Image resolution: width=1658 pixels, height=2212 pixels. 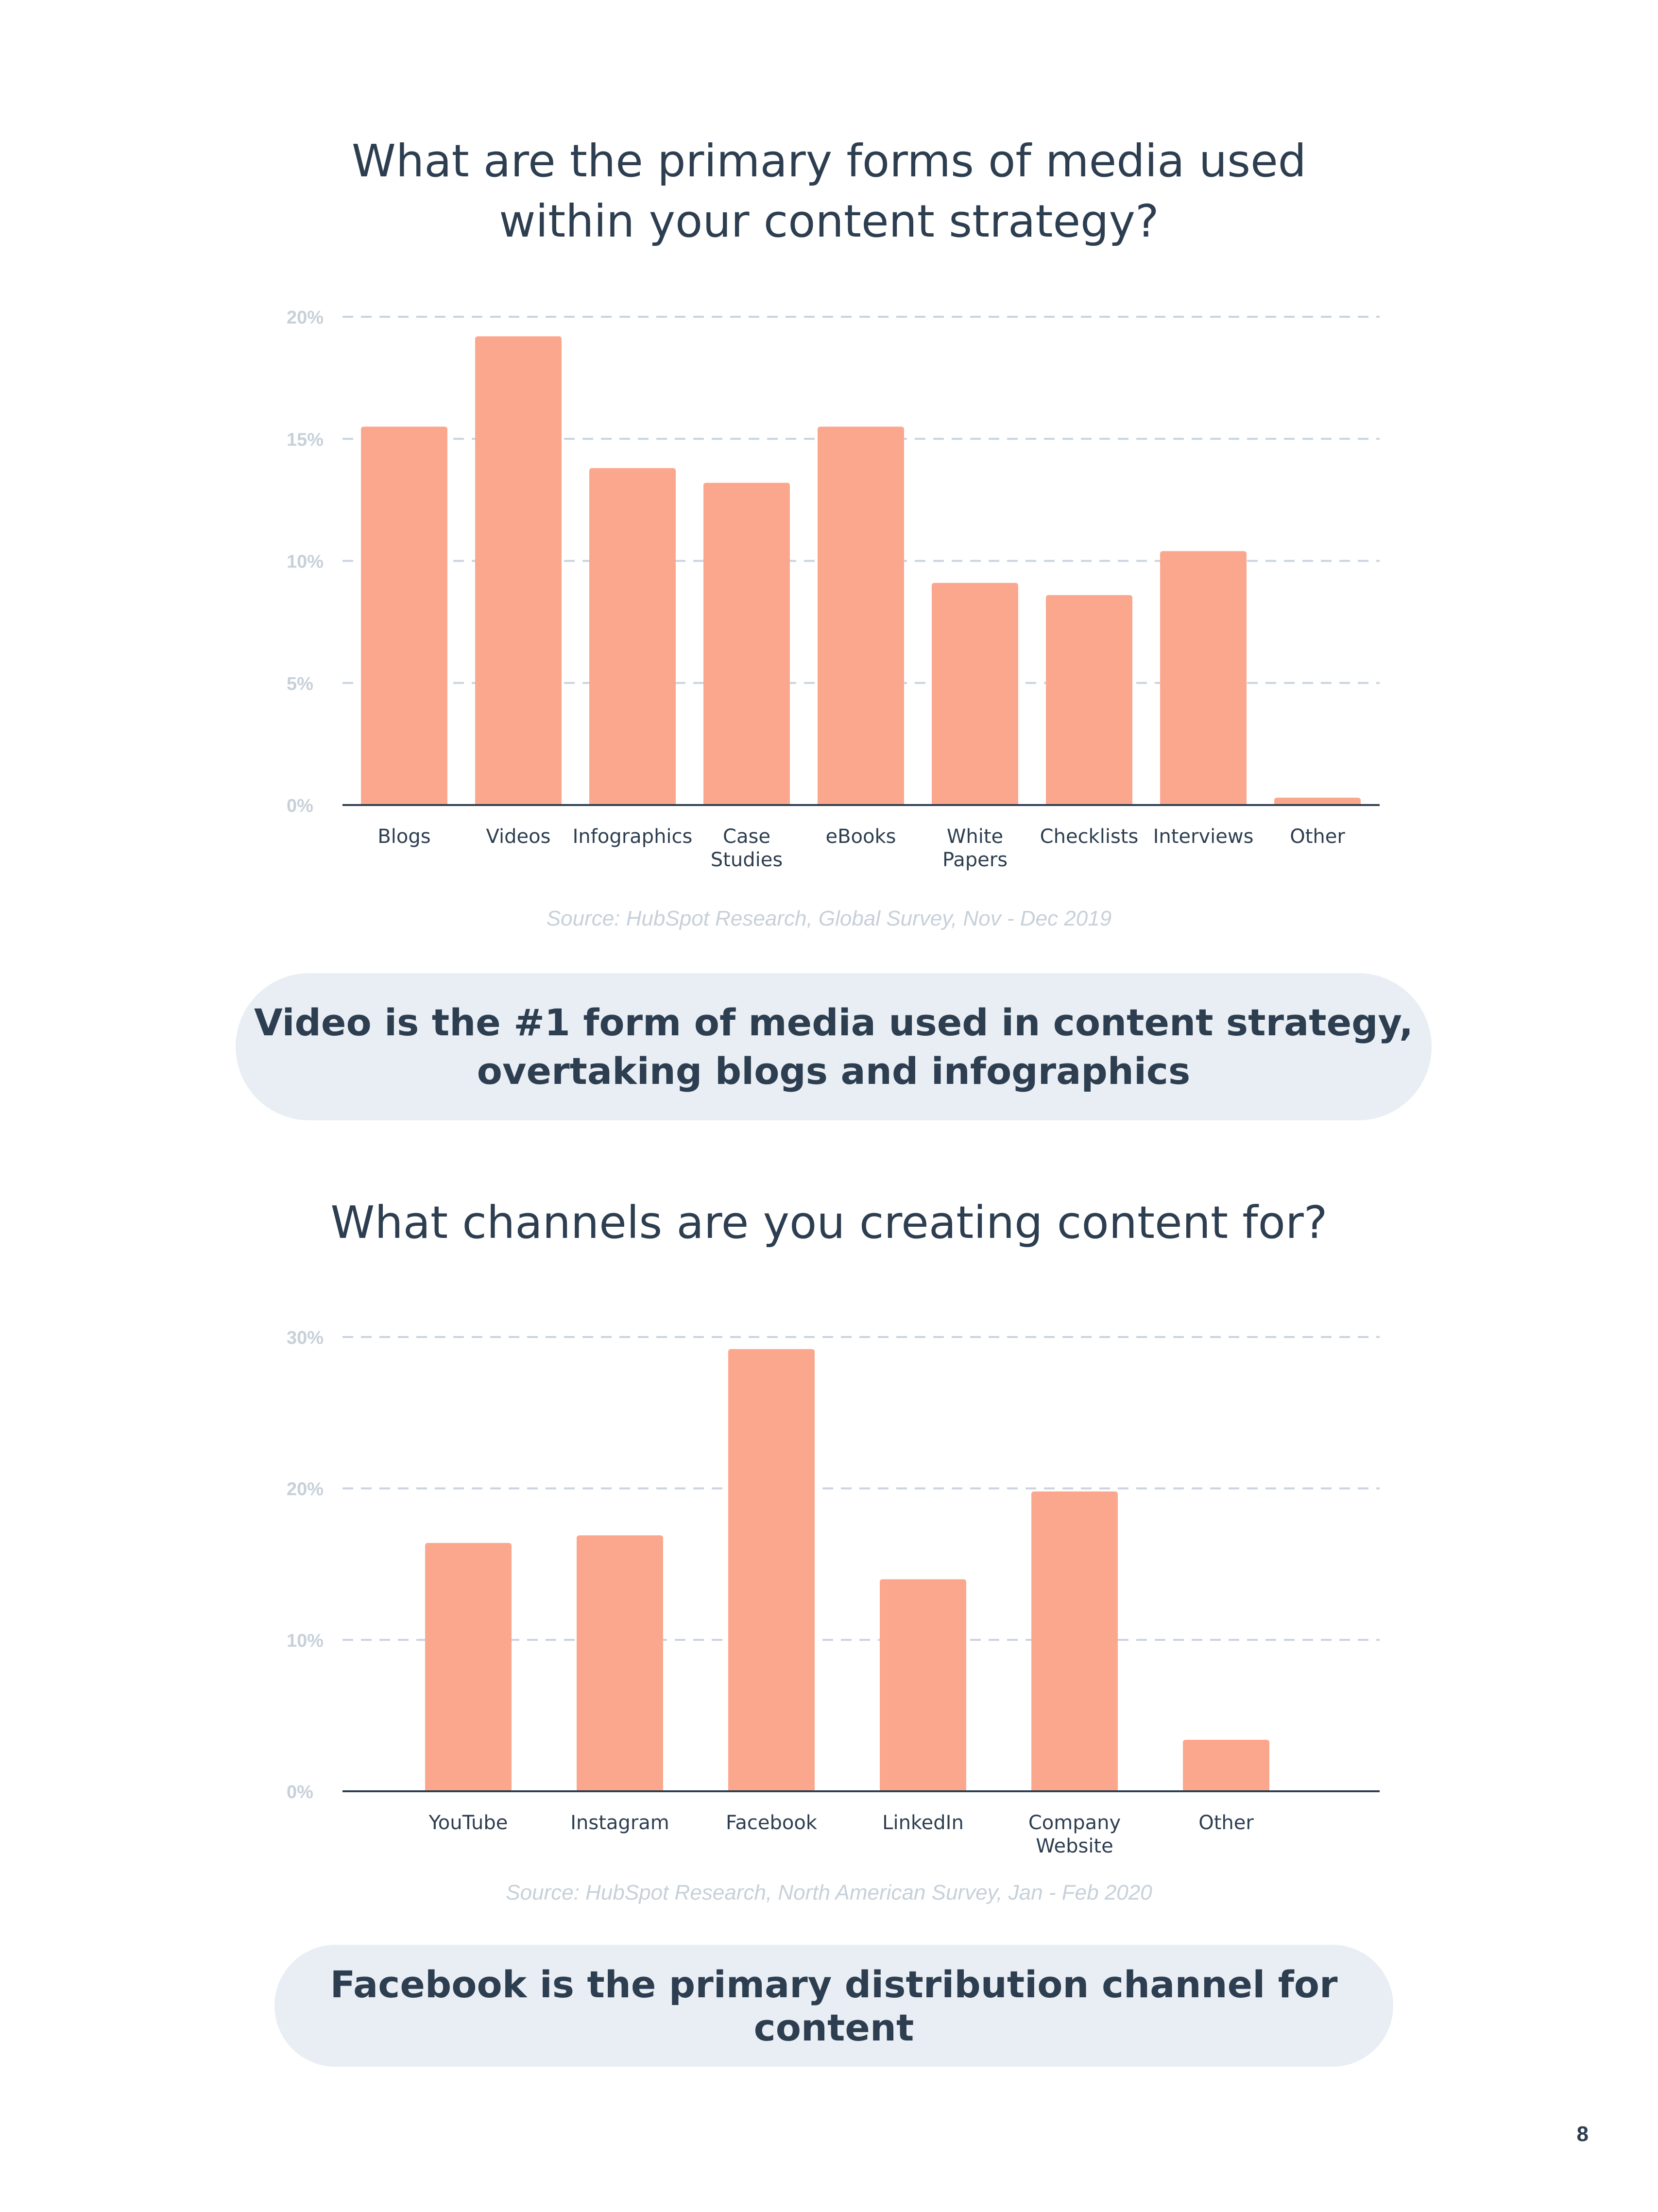 I want to click on video-callout-line-2: overtaking blogs and infographics, so click(x=834, y=1071).